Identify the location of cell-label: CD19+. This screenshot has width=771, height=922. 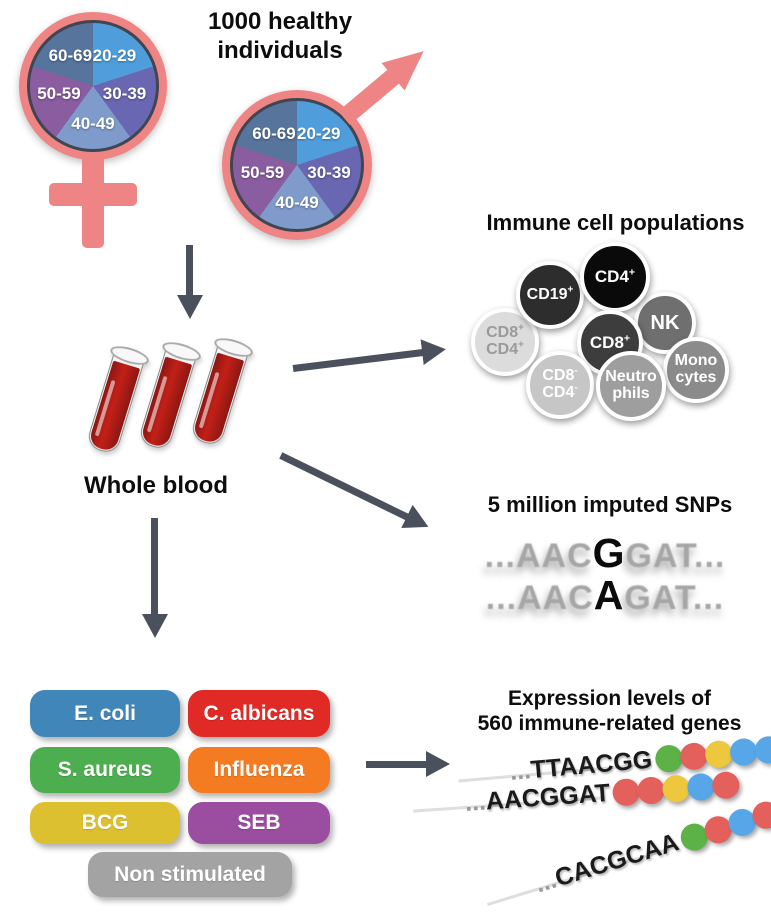
(550, 293).